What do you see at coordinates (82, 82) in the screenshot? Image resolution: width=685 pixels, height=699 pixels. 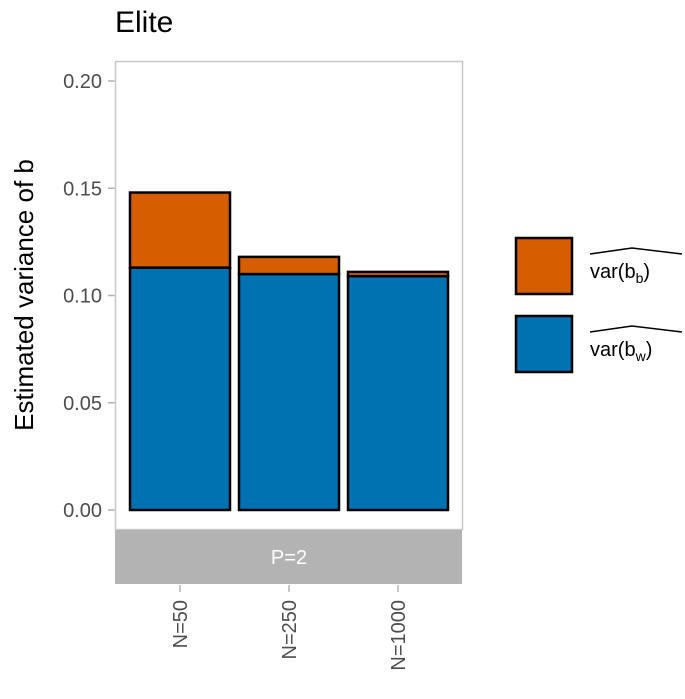 I see `y-tick-label: 0.20` at bounding box center [82, 82].